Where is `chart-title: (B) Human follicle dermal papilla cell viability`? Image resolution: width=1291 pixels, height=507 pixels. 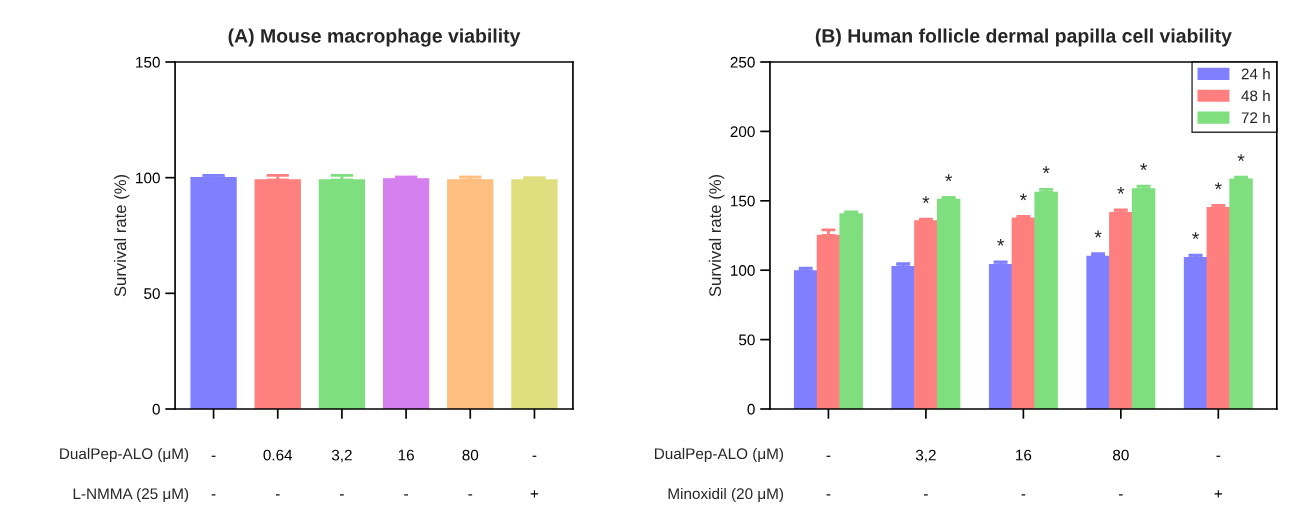 chart-title: (B) Human follicle dermal papilla cell viability is located at coordinates (1023, 37).